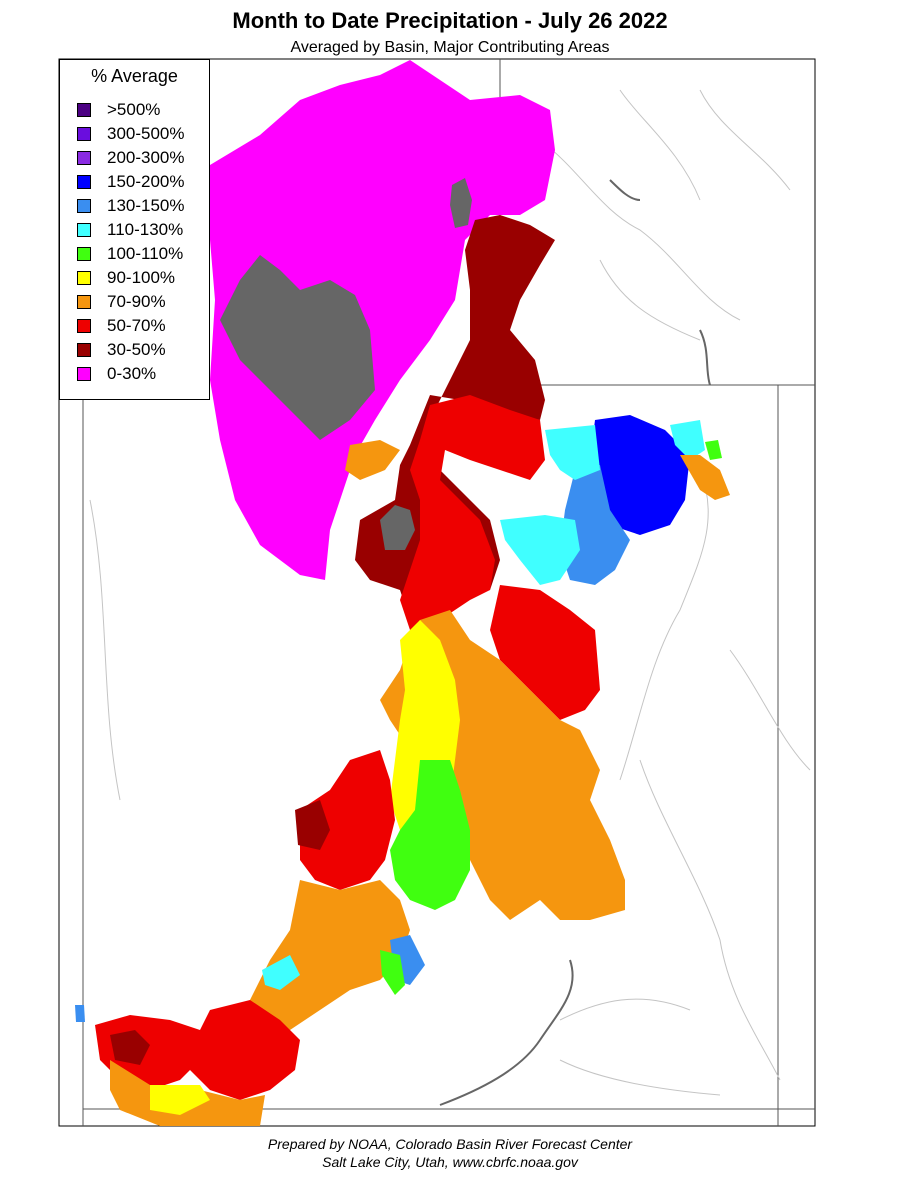 Image resolution: width=900 pixels, height=1200 pixels. What do you see at coordinates (461, 203) in the screenshot?
I see `bear-lake` at bounding box center [461, 203].